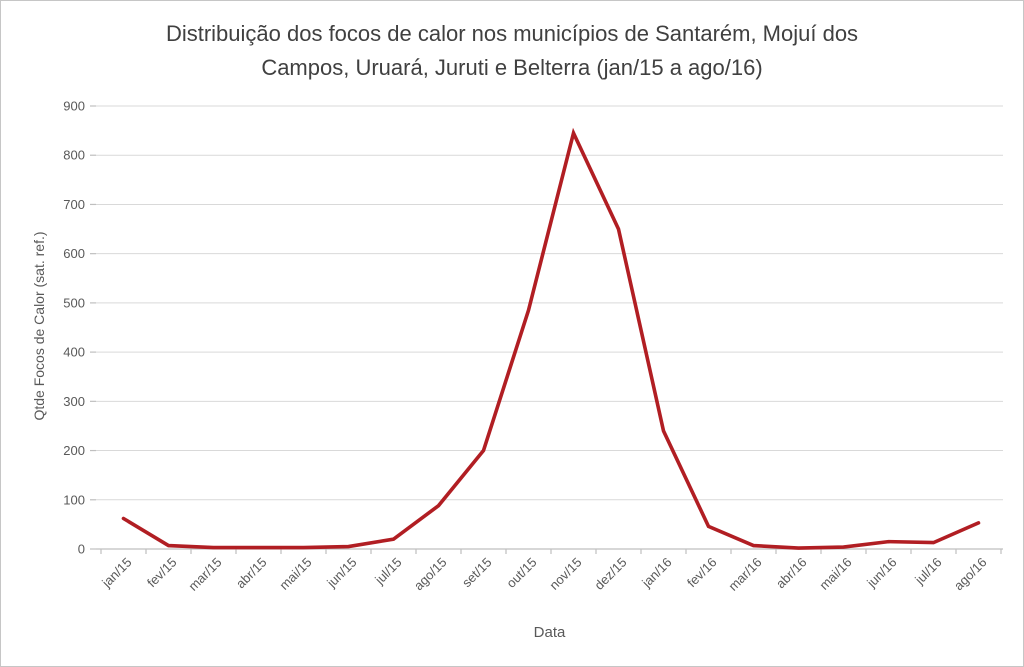  Describe the element at coordinates (162, 573) in the screenshot. I see `x-tick-label: fev/15` at that location.